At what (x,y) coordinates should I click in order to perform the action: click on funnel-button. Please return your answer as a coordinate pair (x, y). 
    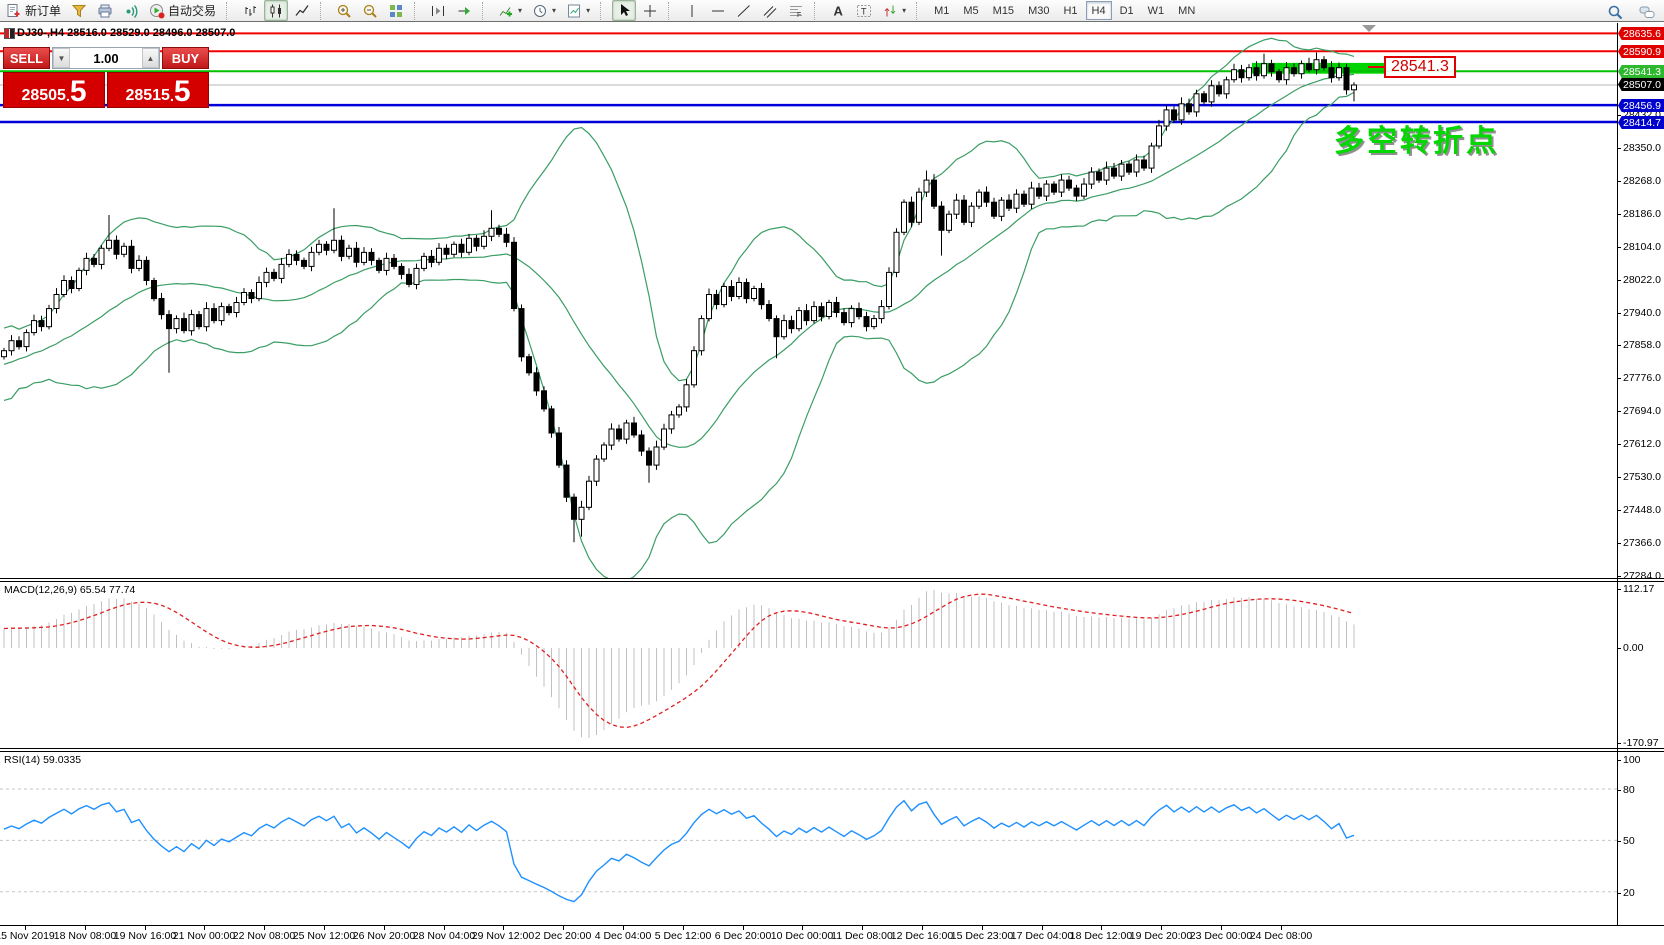
    Looking at the image, I should click on (79, 10).